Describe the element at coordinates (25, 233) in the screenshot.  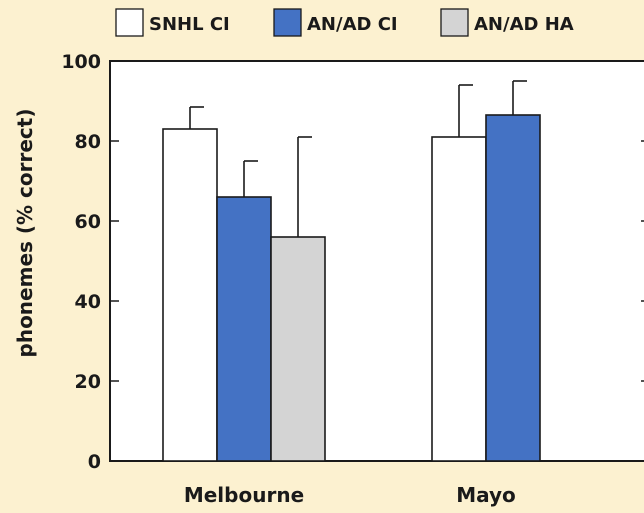
I see `y-axis-label: phonemes (% correct)` at that location.